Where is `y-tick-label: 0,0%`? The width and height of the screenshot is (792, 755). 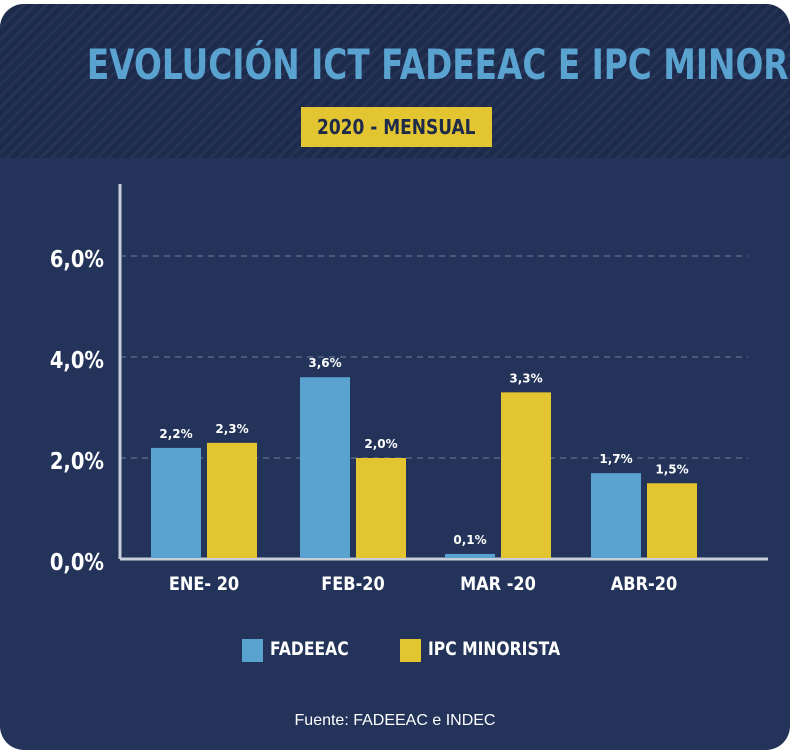
y-tick-label: 0,0% is located at coordinates (77, 563).